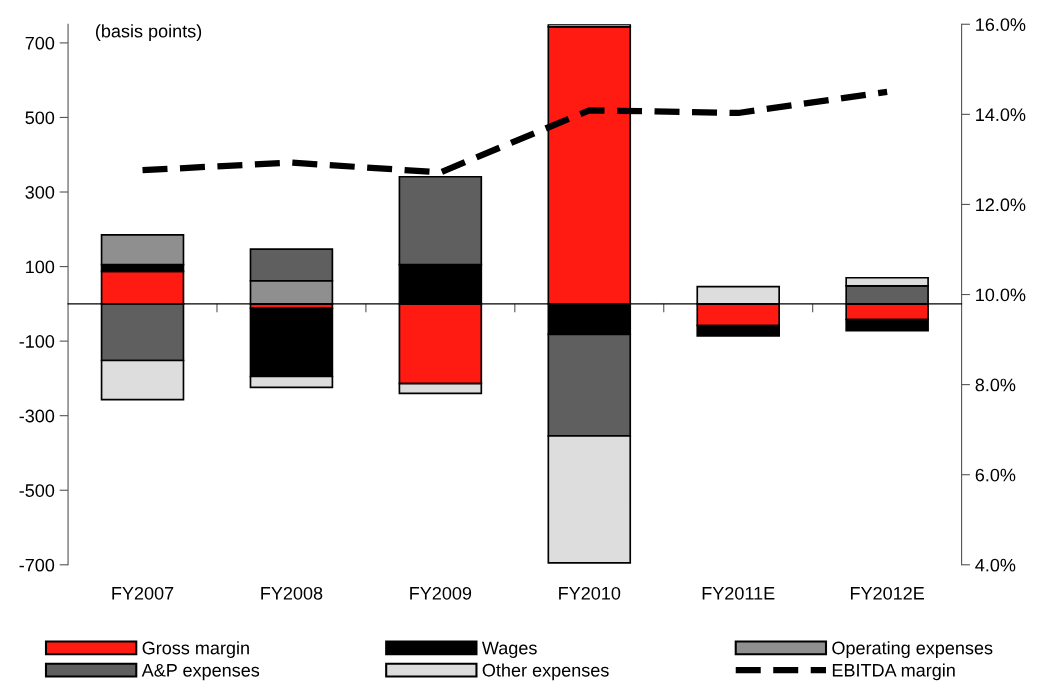  What do you see at coordinates (995, 385) in the screenshot?
I see `y2-tick-label: 8.0%` at bounding box center [995, 385].